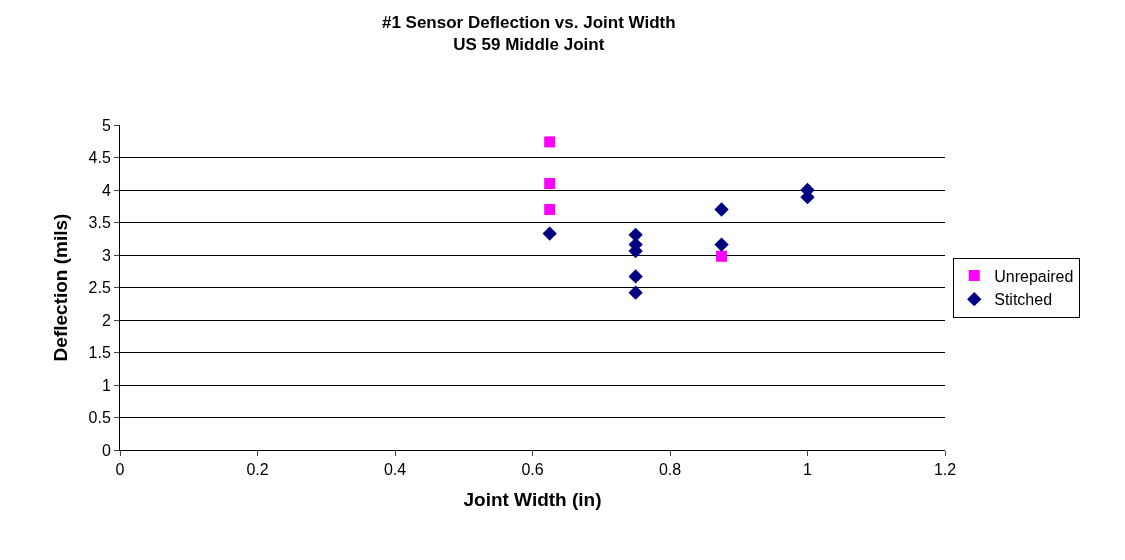 Image resolution: width=1125 pixels, height=560 pixels. I want to click on y-tick-label: 1.5, so click(99, 353).